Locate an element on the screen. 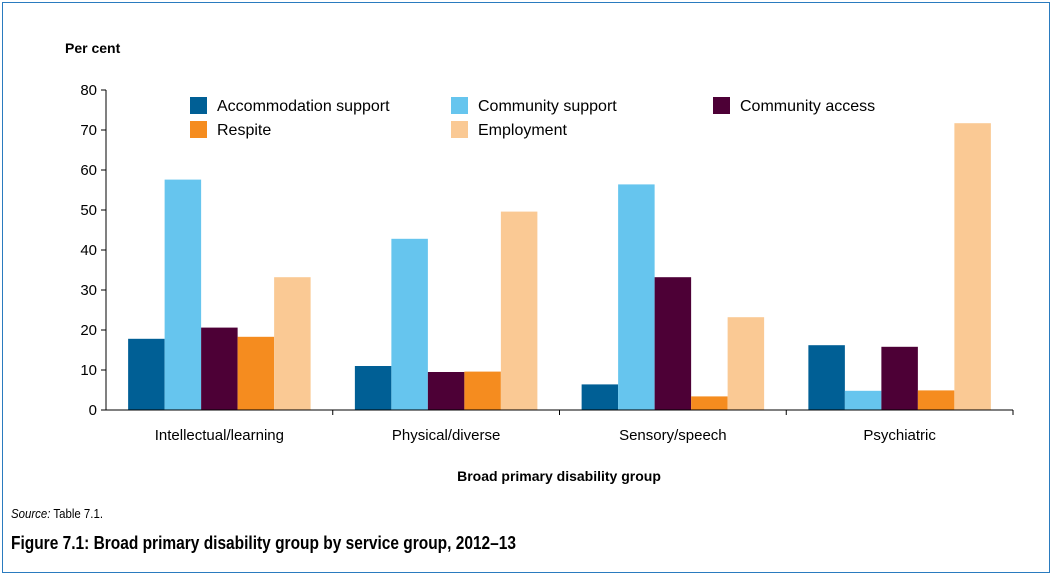 This screenshot has height=578, width=1055. legend-label: Community support is located at coordinates (547, 106).